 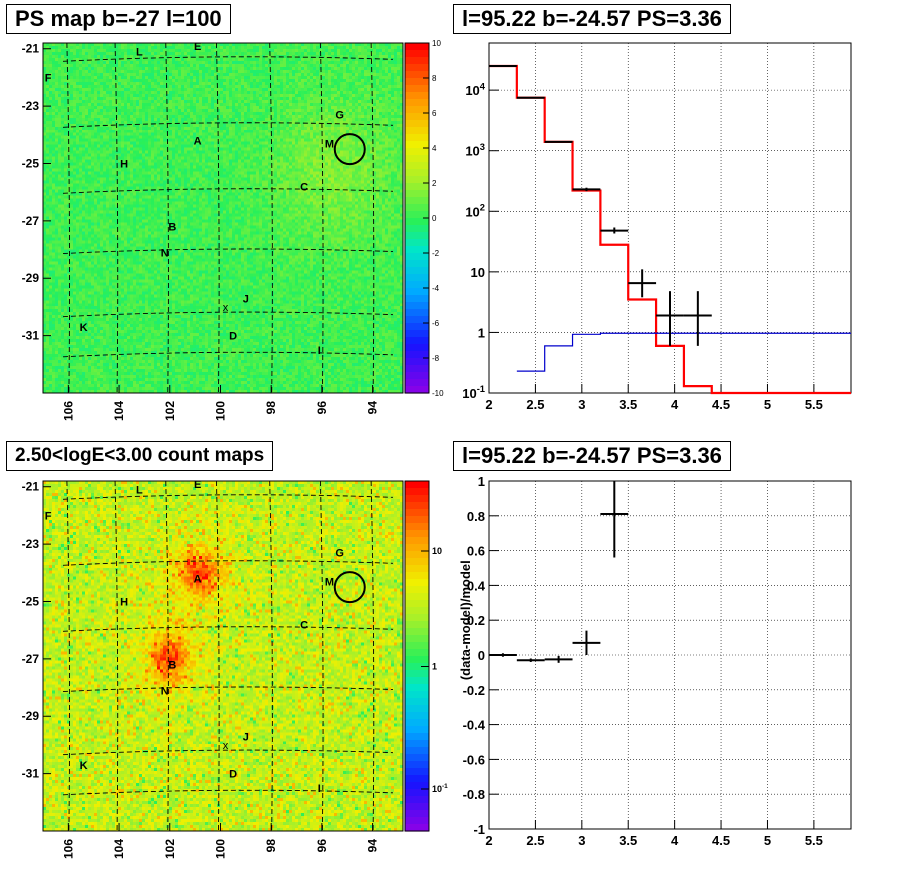 I want to click on x-tick-label: 3, so click(x=581, y=404).